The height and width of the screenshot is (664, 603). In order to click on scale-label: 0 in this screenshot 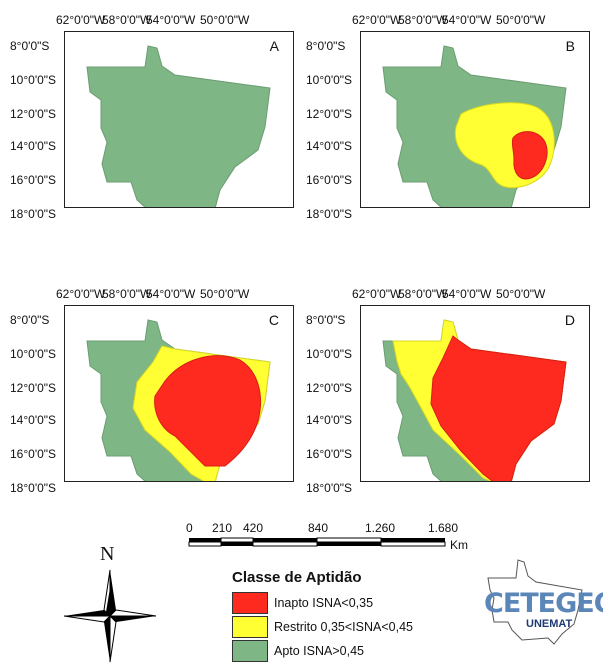, I will do `click(189, 528)`.